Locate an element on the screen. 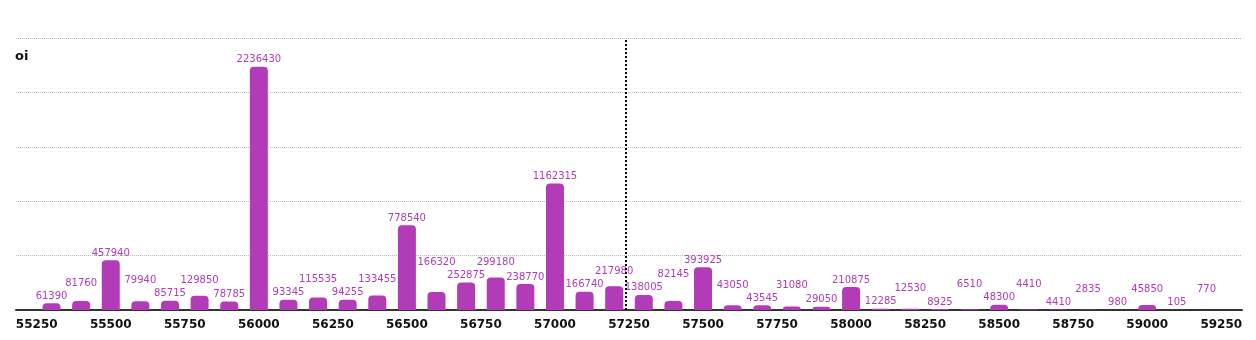  data-label: 85715 is located at coordinates (170, 293).